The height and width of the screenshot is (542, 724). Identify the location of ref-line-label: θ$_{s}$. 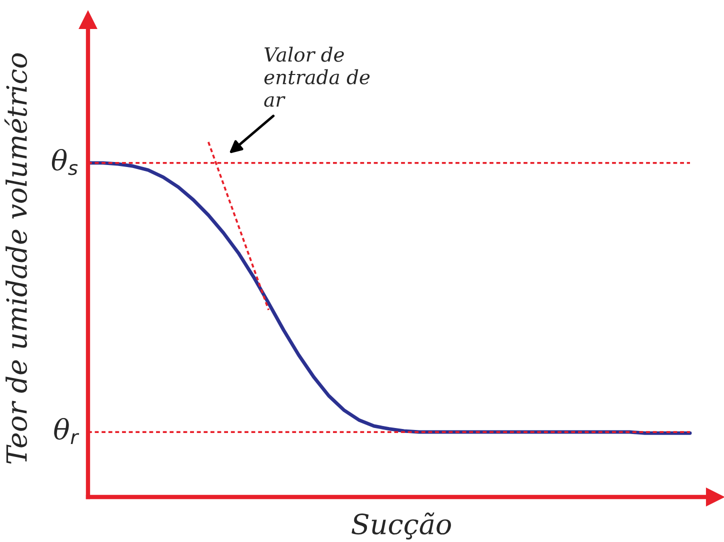
(65, 162).